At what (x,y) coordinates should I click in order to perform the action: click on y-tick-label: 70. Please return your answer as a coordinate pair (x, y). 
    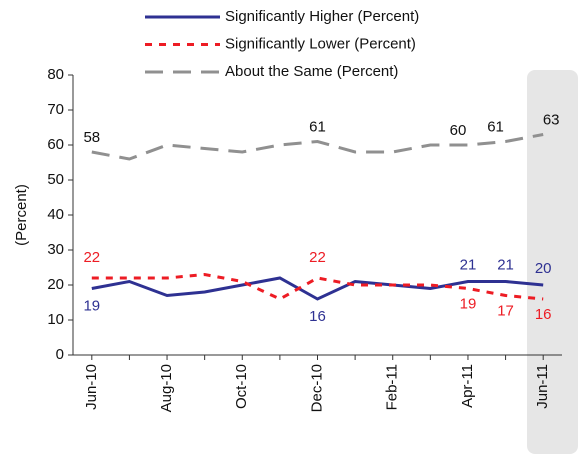
    Looking at the image, I should click on (55, 109).